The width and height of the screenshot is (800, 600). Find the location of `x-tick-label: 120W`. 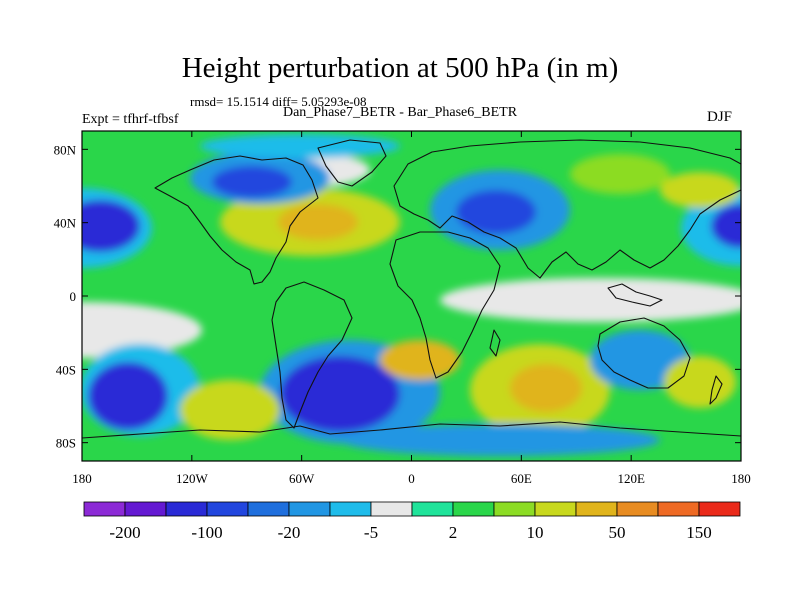

x-tick-label: 120W is located at coordinates (192, 478).